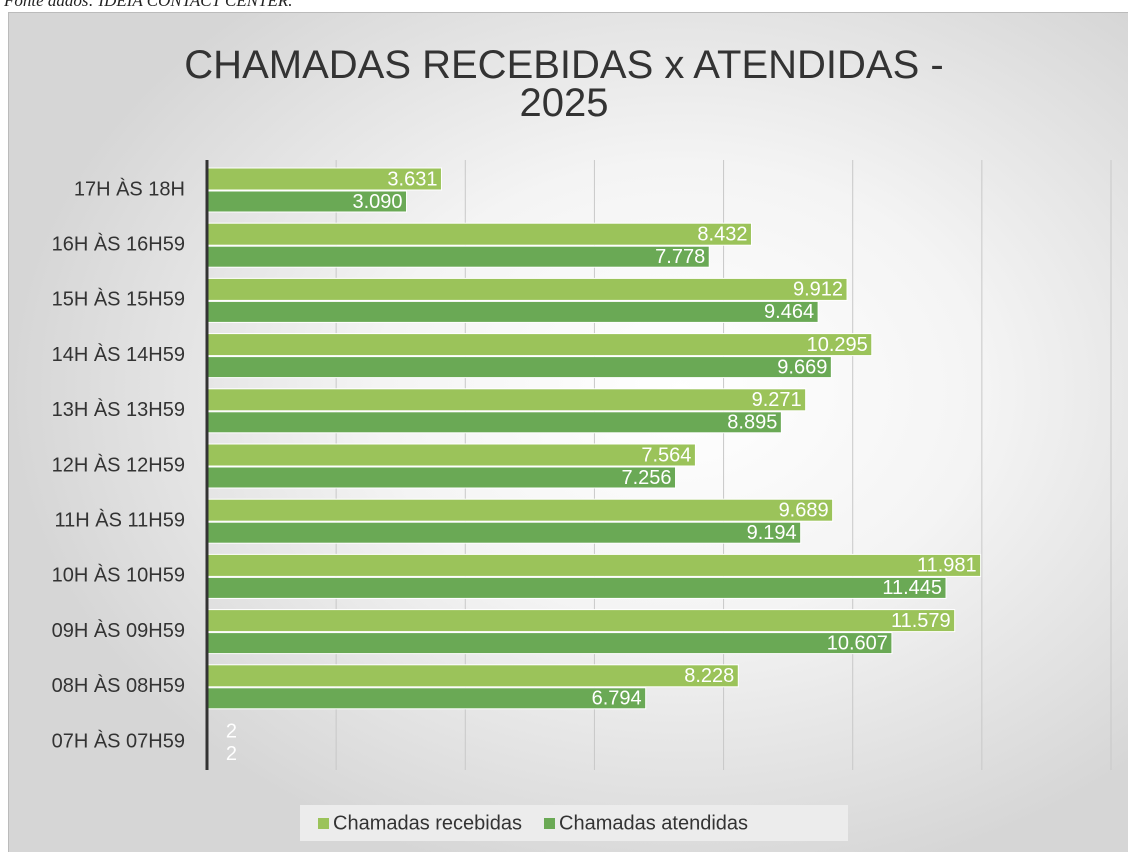  Describe the element at coordinates (377, 202) in the screenshot. I see `data-label: 3.090` at that location.